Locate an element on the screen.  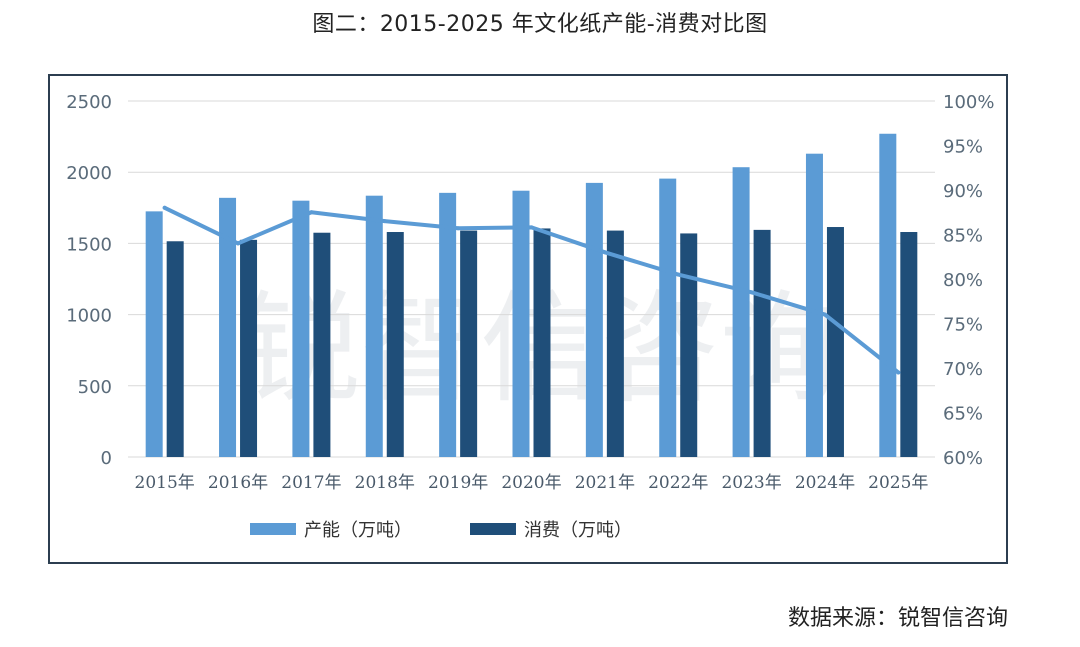
right-tick-label: 85% is located at coordinates (963, 236).